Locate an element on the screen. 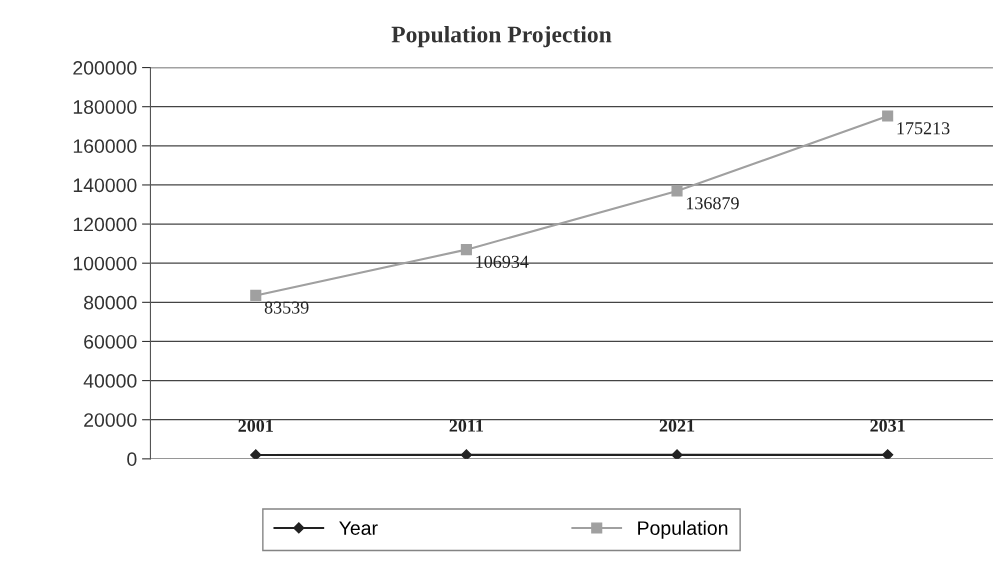  data-label: 175213 is located at coordinates (923, 128).